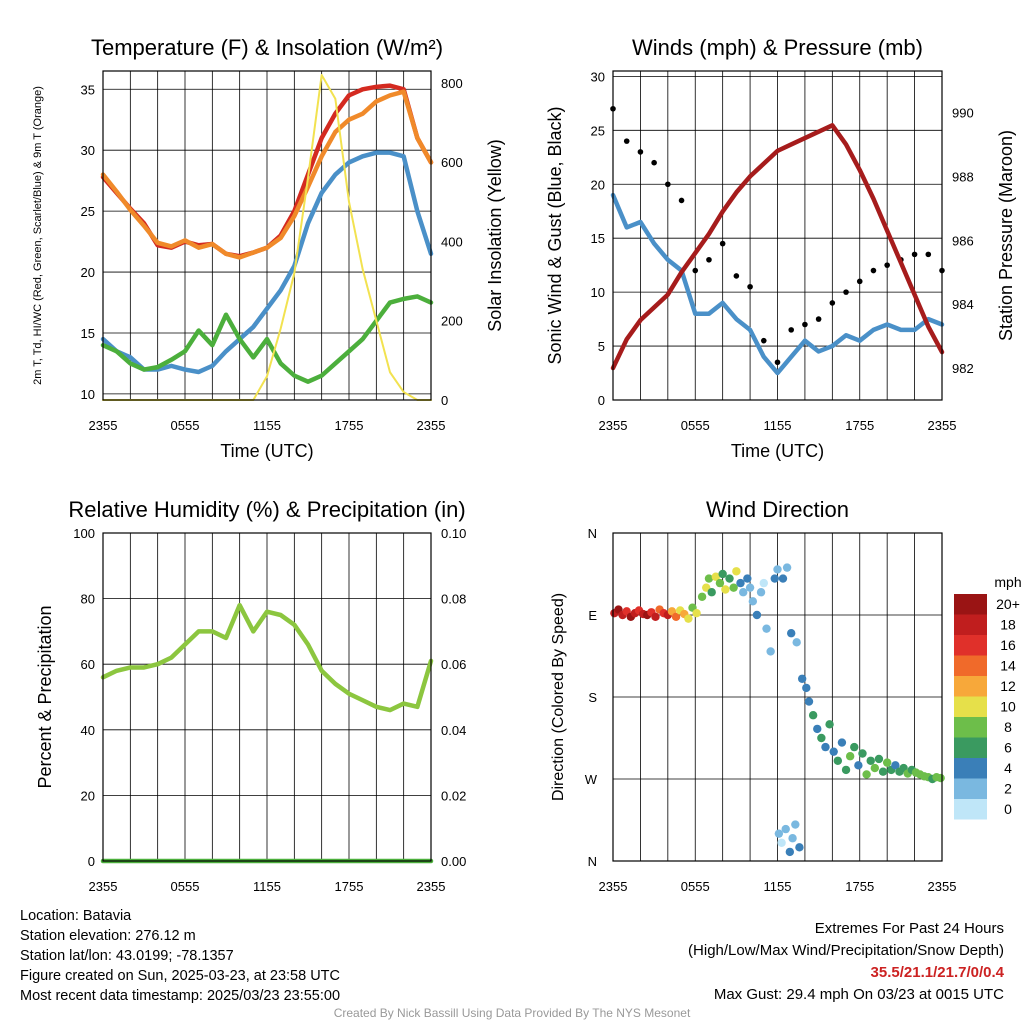  What do you see at coordinates (1008, 686) in the screenshot?
I see `colorbar-label: 12` at bounding box center [1008, 686].